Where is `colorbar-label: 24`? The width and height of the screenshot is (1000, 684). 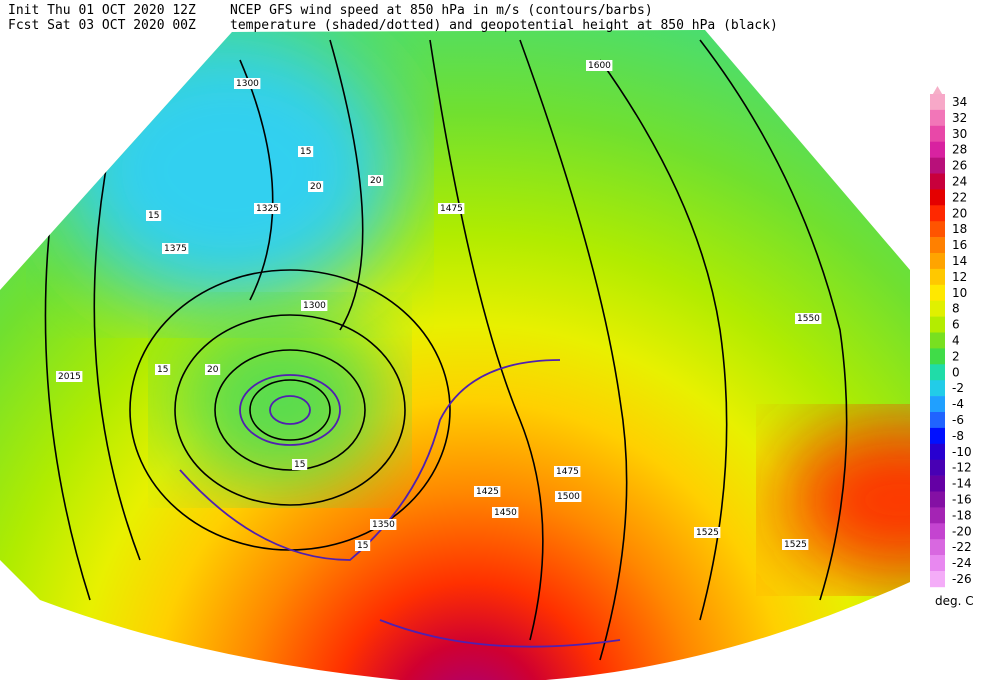 colorbar-label: 24 is located at coordinates (959, 182).